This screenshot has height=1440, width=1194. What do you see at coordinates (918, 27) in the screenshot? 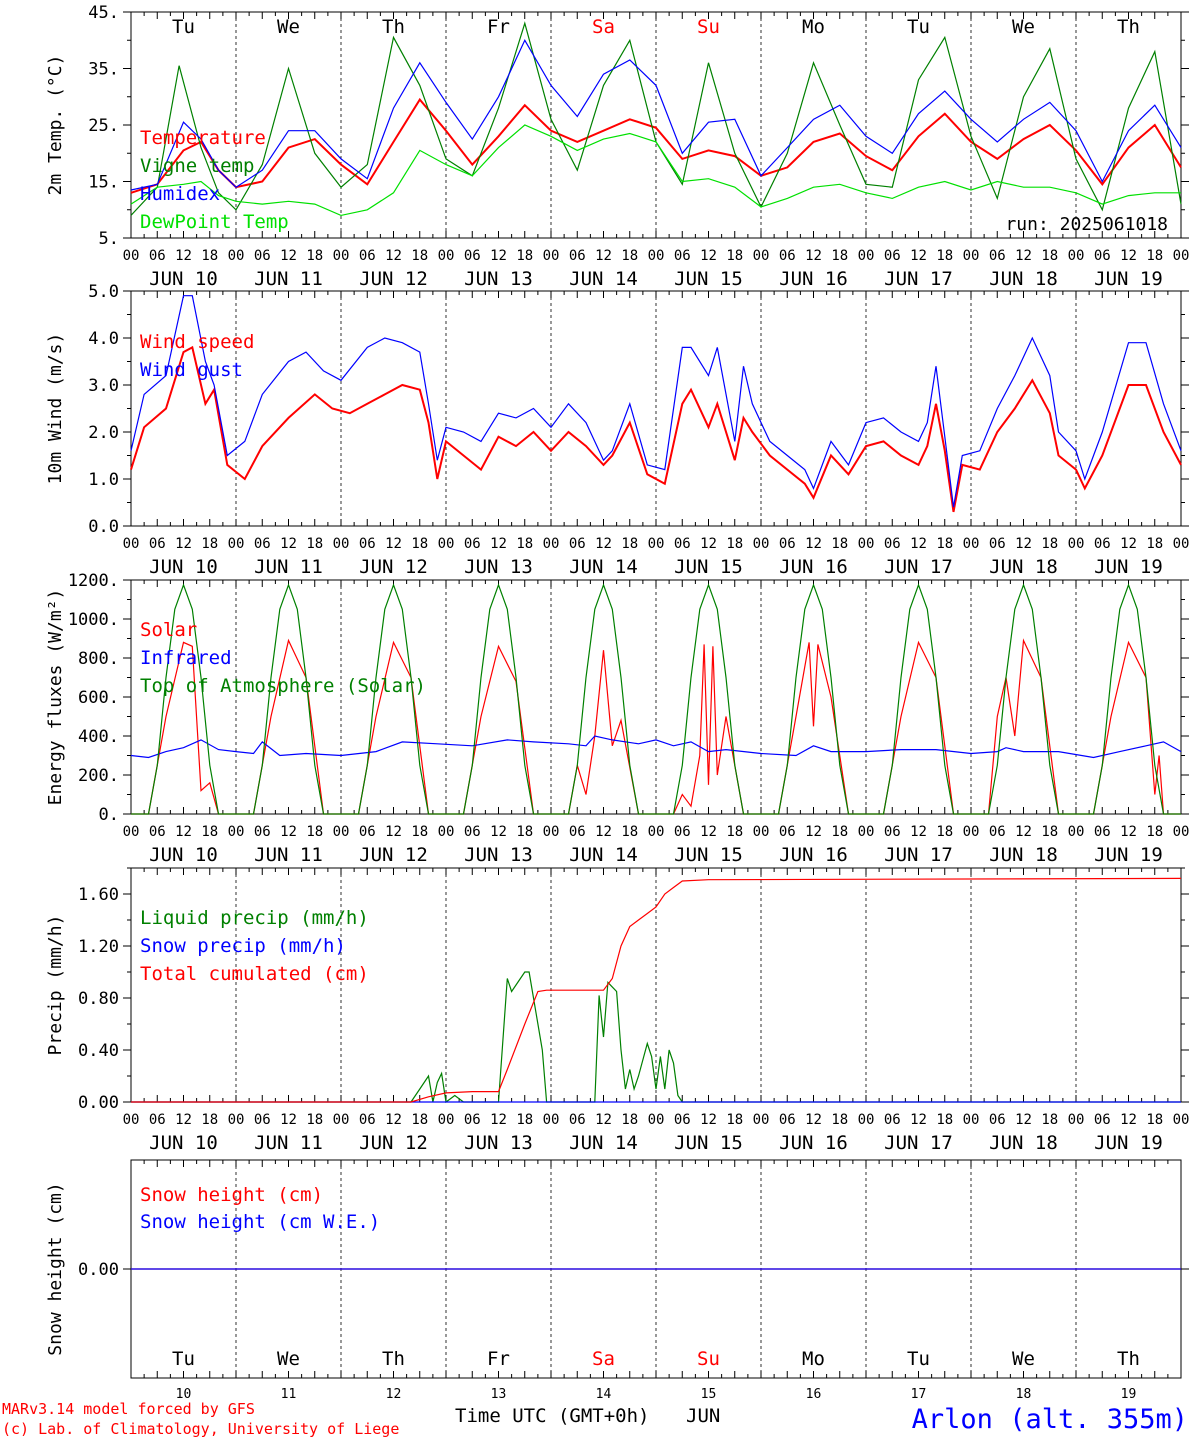
I see `panel-1-day-name: Tu` at bounding box center [918, 27].